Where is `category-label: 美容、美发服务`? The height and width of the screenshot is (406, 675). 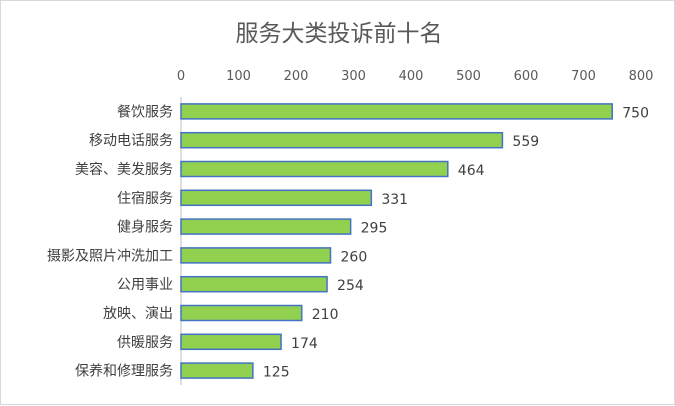 category-label: 美容、美发服务 is located at coordinates (124, 169).